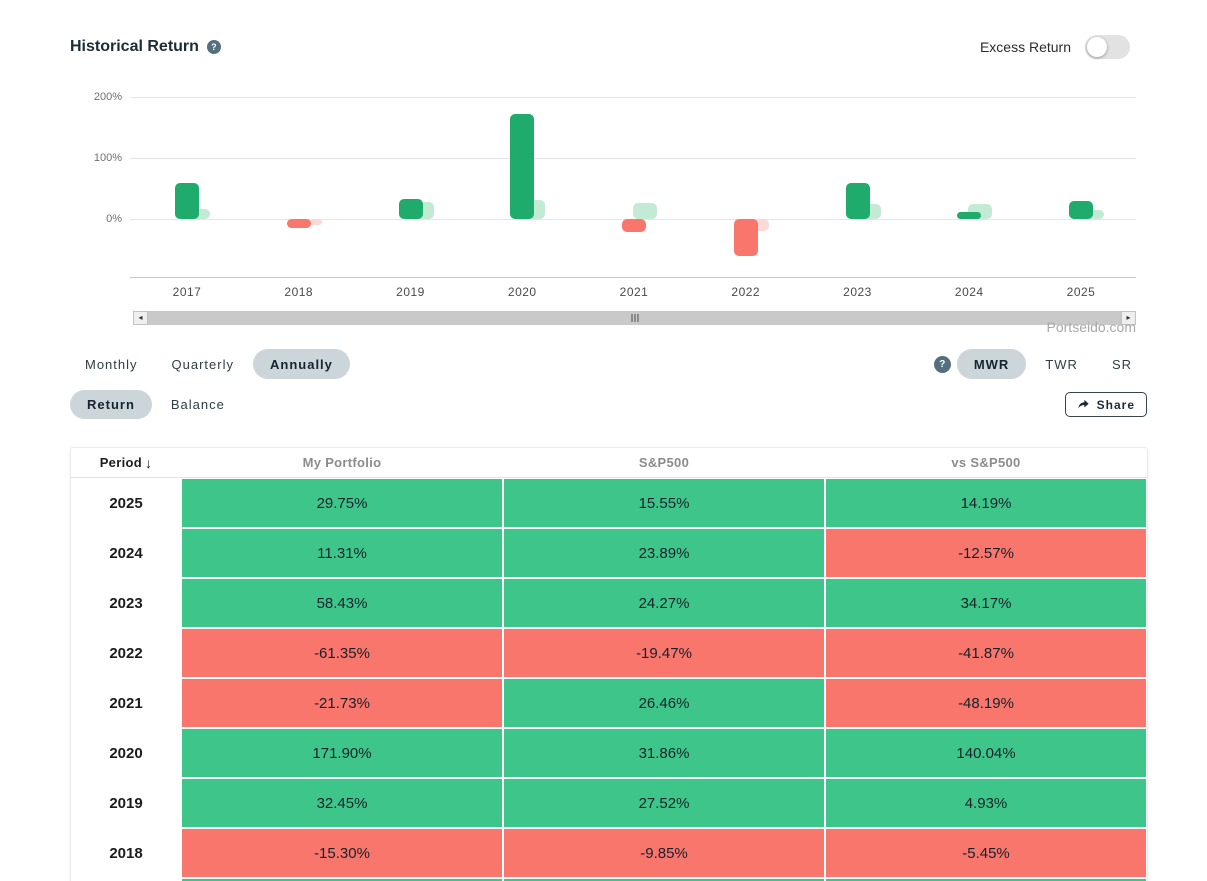 The image size is (1207, 881). I want to click on value-cell: 31.86%, so click(664, 753).